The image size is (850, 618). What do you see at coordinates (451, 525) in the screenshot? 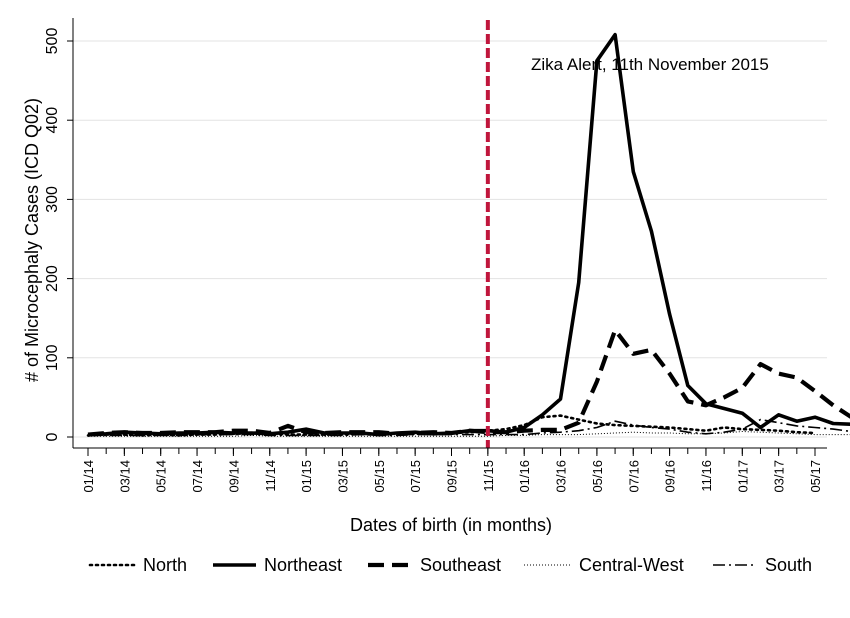
I see `x-axis-label: Dates of birth (in months)` at bounding box center [451, 525].